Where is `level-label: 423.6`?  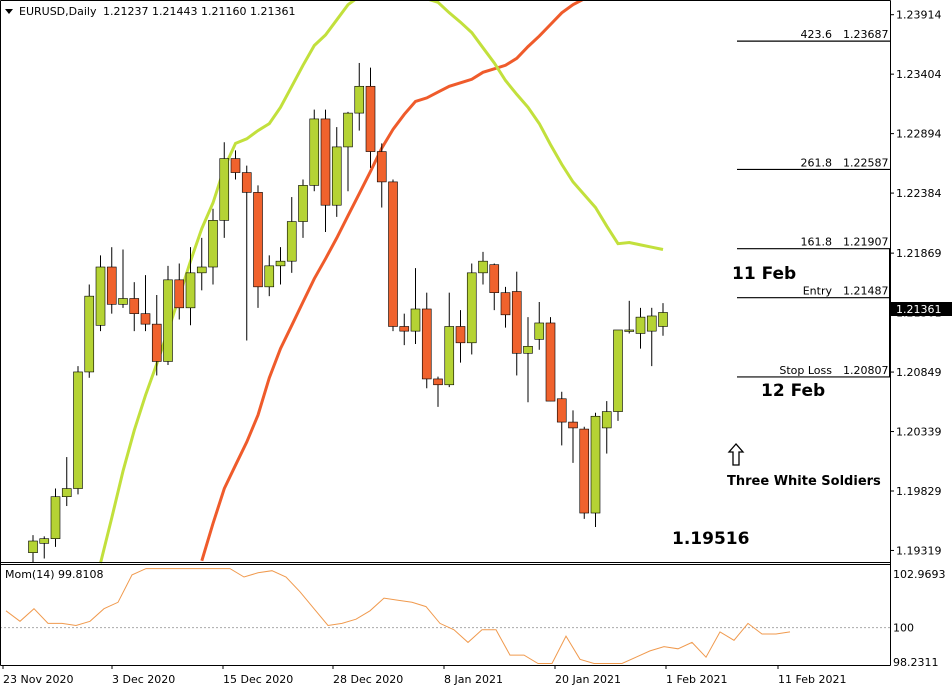
level-label: 423.6 is located at coordinates (817, 34).